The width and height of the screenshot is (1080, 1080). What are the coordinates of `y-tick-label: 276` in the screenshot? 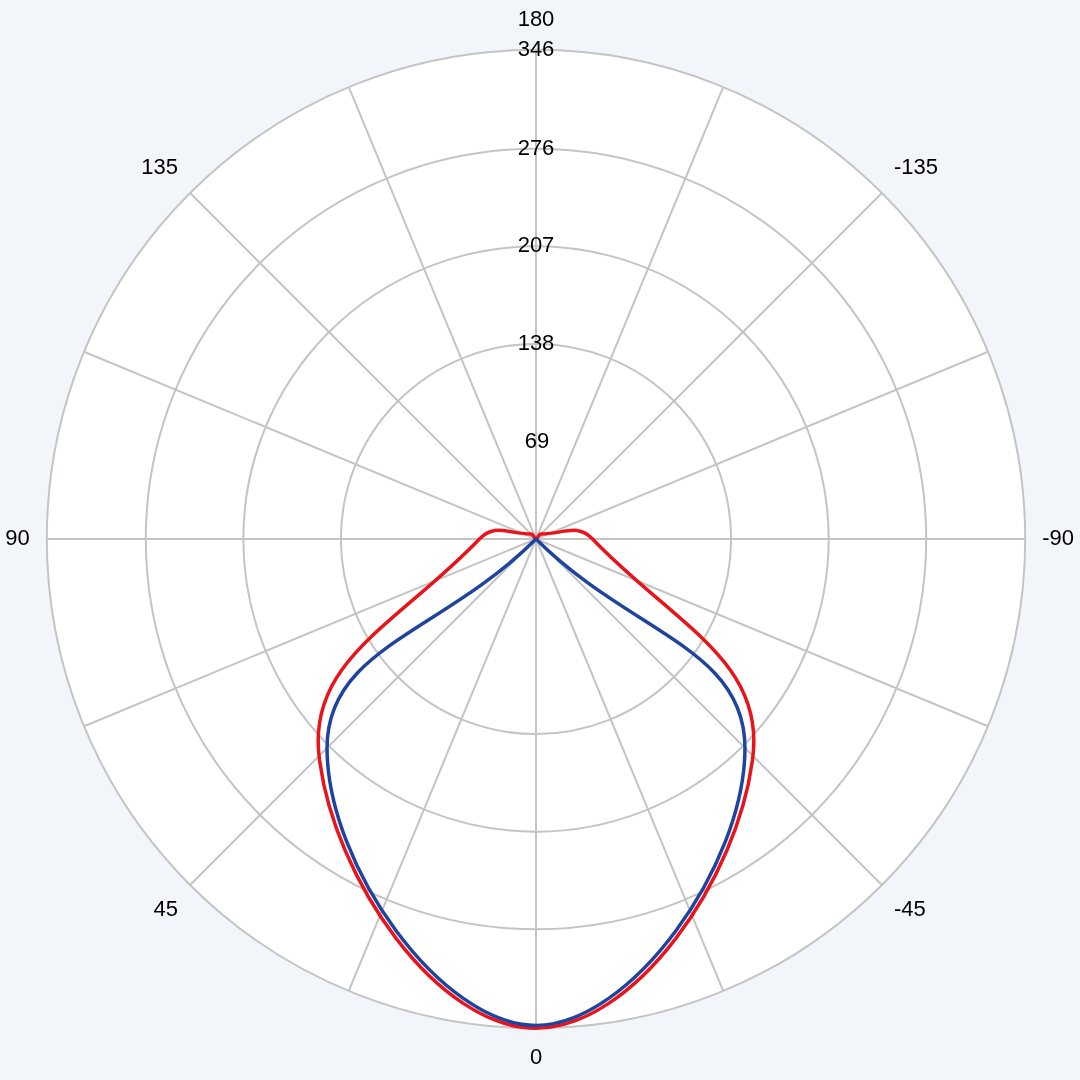 It's located at (536, 147).